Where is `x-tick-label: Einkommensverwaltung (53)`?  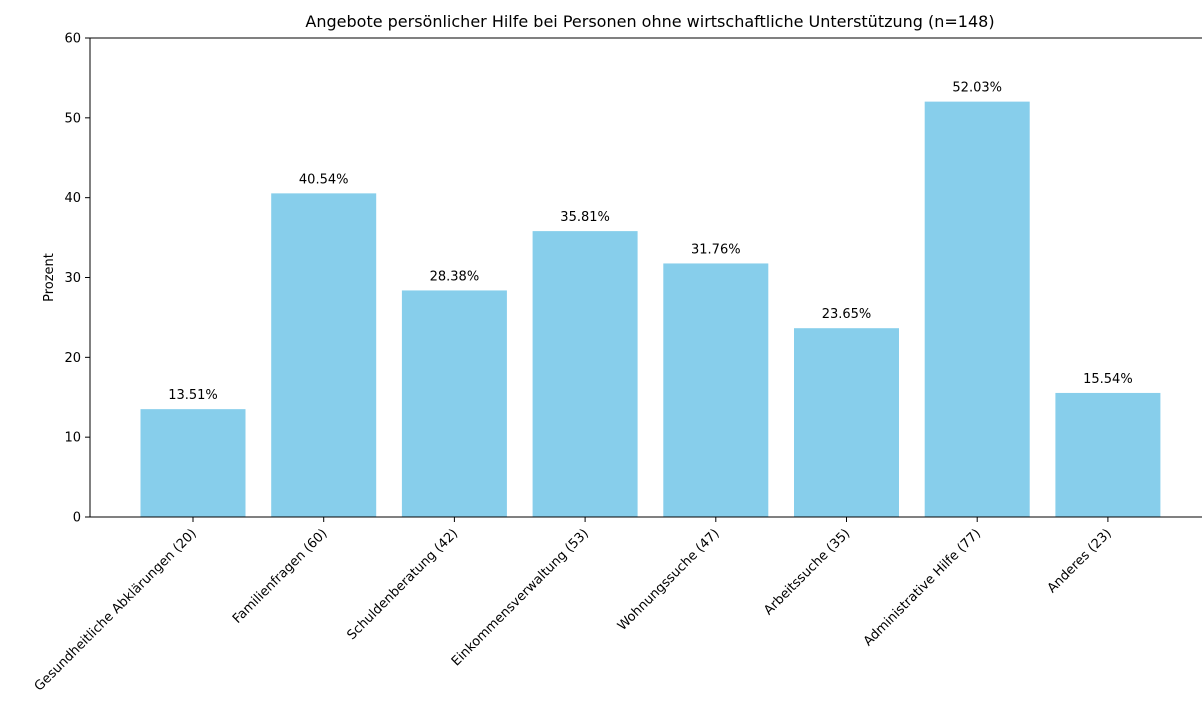
x-tick-label: Einkommensverwaltung (53) is located at coordinates (520, 597).